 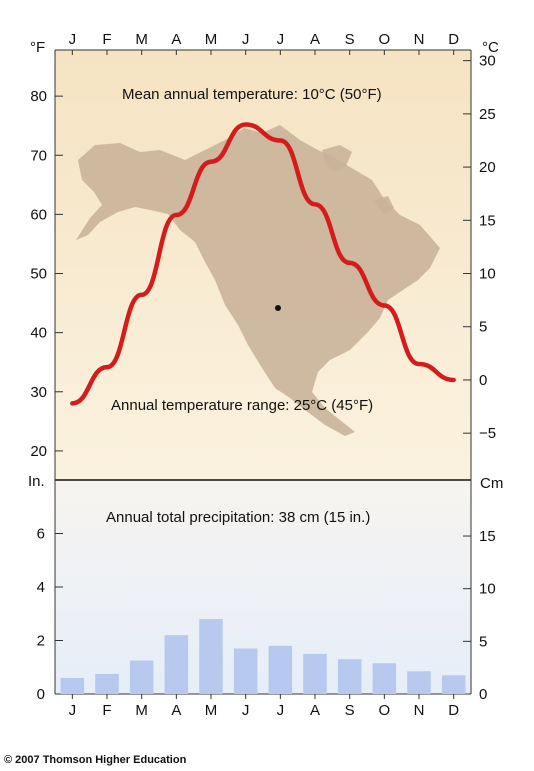 I want to click on month-label-top: N, so click(x=419, y=39).